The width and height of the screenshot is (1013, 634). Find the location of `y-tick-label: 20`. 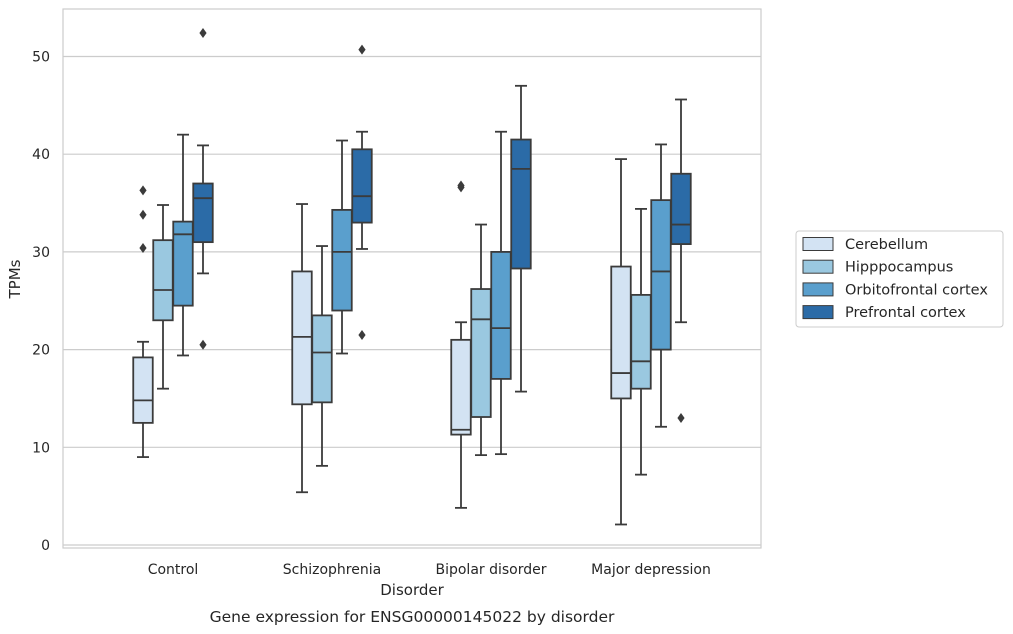

y-tick-label: 20 is located at coordinates (41, 351).